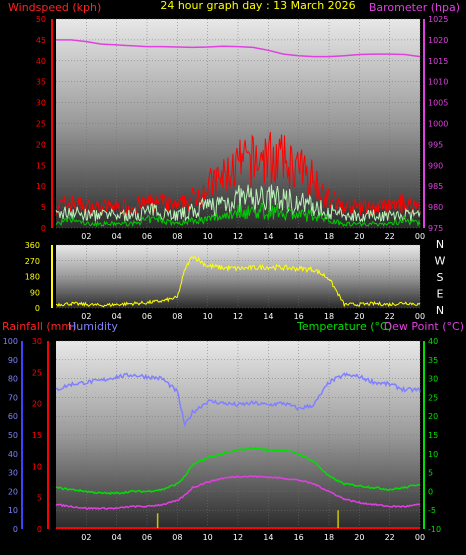  What do you see at coordinates (438, 103) in the screenshot?
I see `barometer-tick-label: 1005` at bounding box center [438, 103].